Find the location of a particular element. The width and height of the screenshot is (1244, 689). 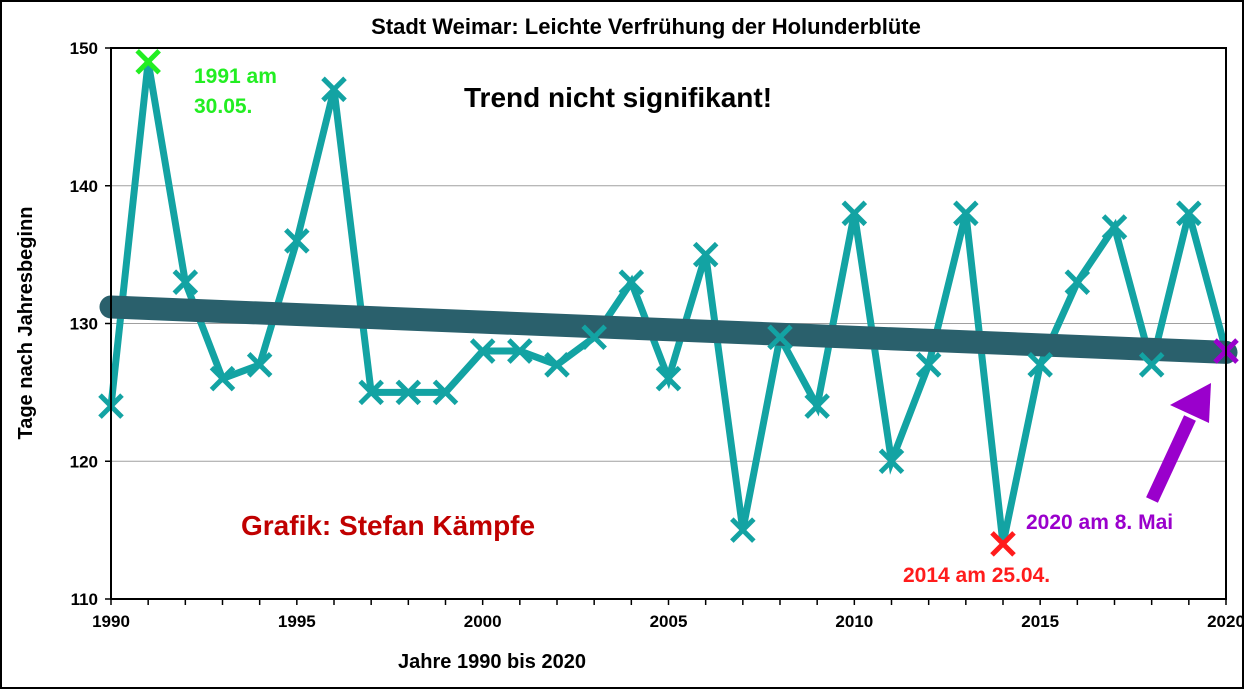

data-point-1998 is located at coordinates (408, 392).